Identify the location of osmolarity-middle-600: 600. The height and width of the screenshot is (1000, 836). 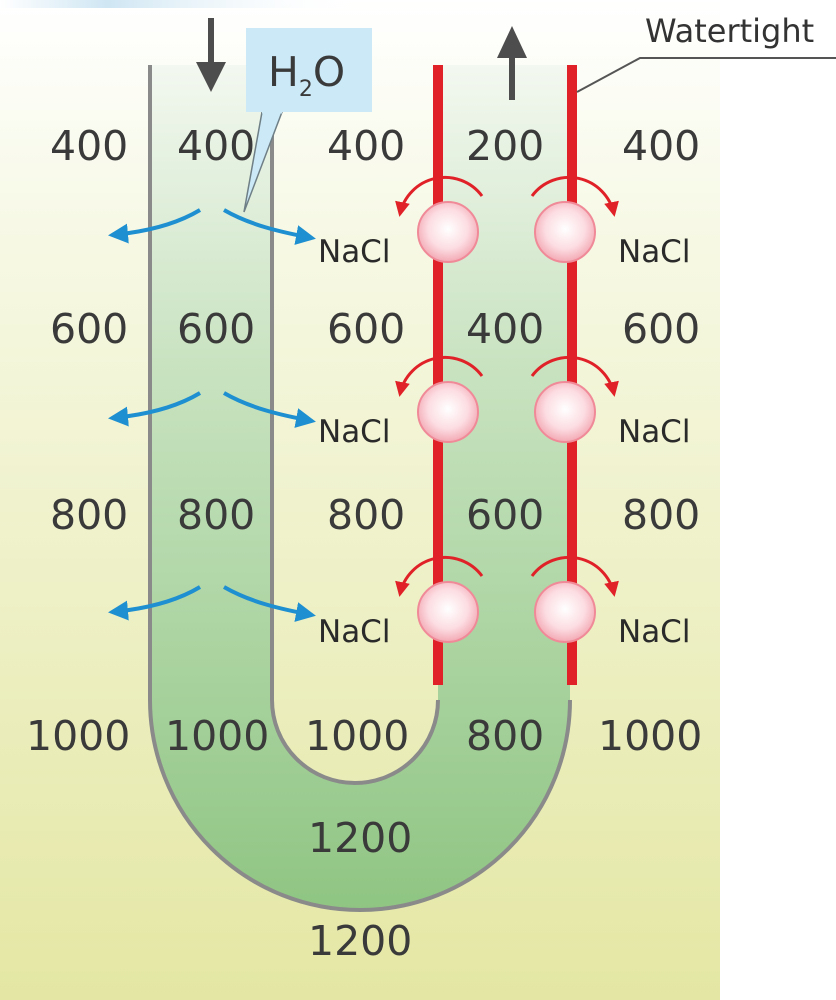
(366, 329).